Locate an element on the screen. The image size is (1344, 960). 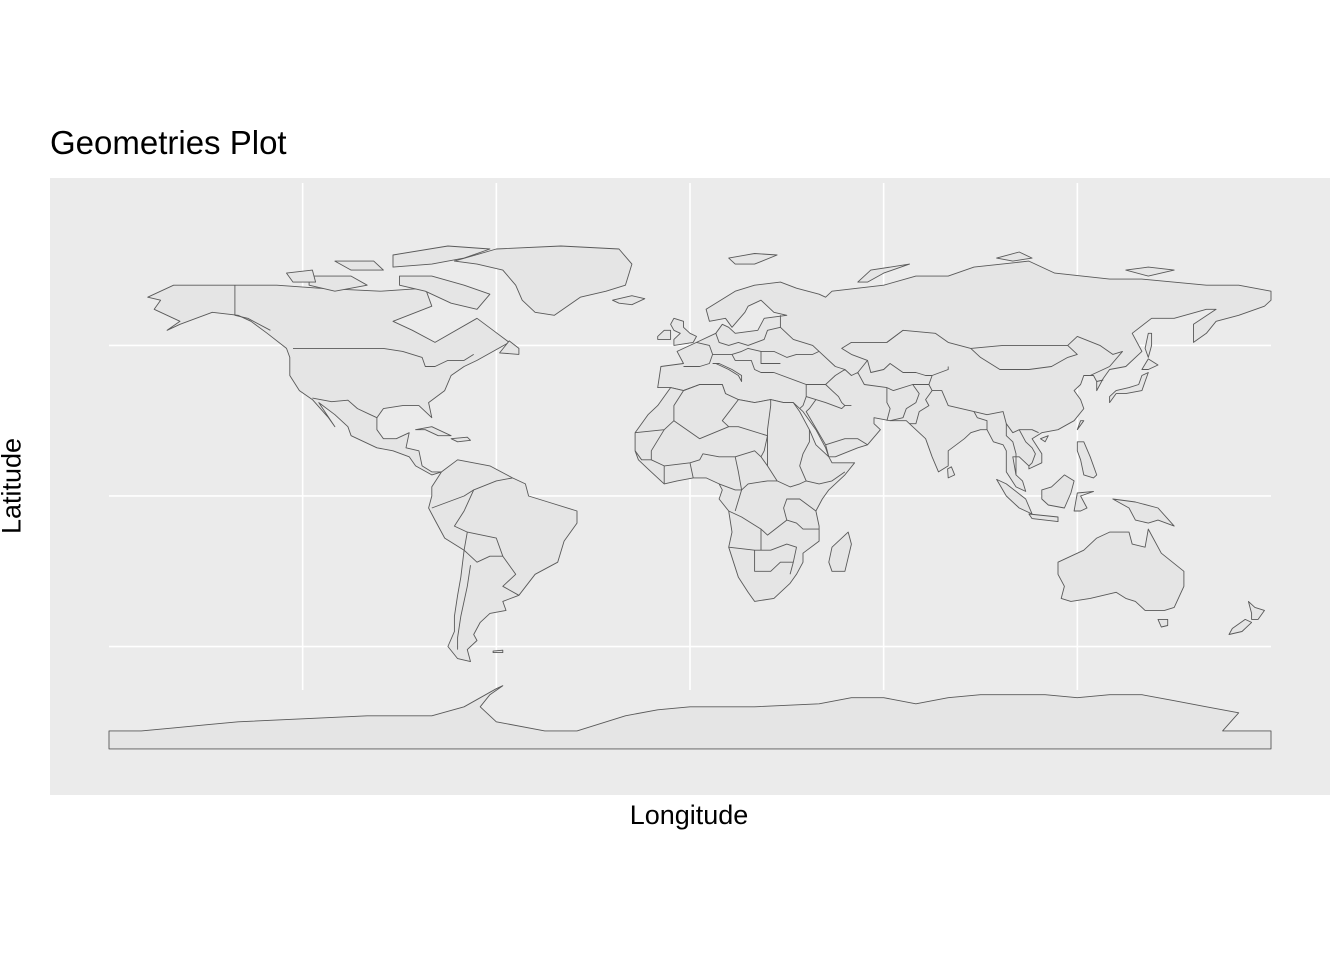
geometry-africa is located at coordinates (745, 493).